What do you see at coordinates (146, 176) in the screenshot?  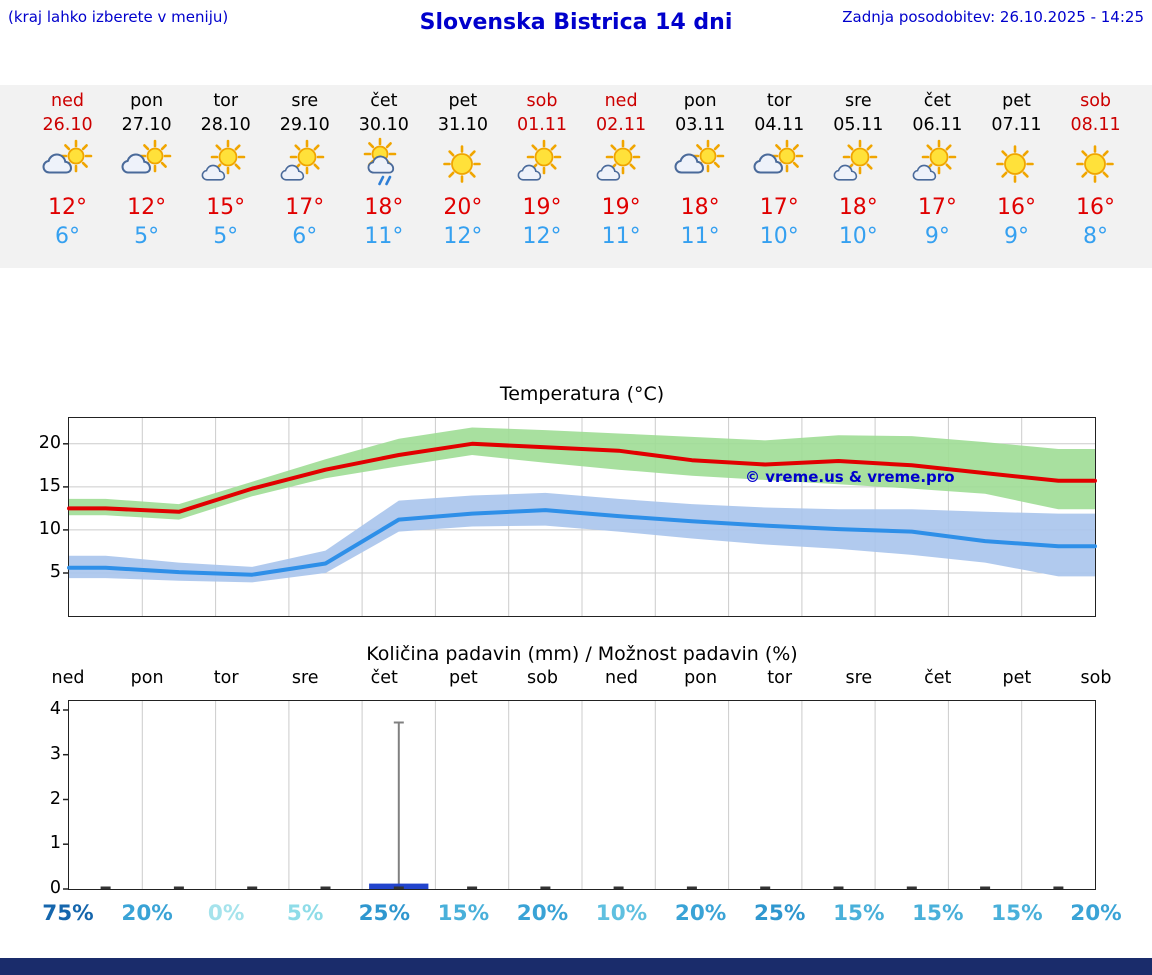 I see `forecast-day: pon 27.10 12° 5°` at bounding box center [146, 176].